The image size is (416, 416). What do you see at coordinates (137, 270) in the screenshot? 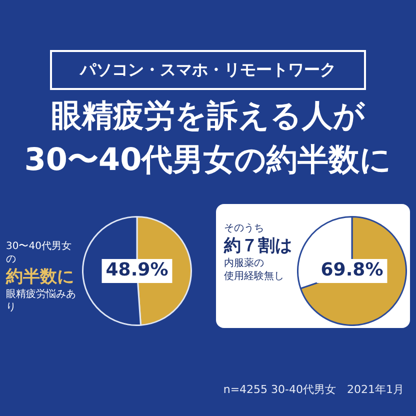
I see `data-label: 48.9%` at bounding box center [137, 270].